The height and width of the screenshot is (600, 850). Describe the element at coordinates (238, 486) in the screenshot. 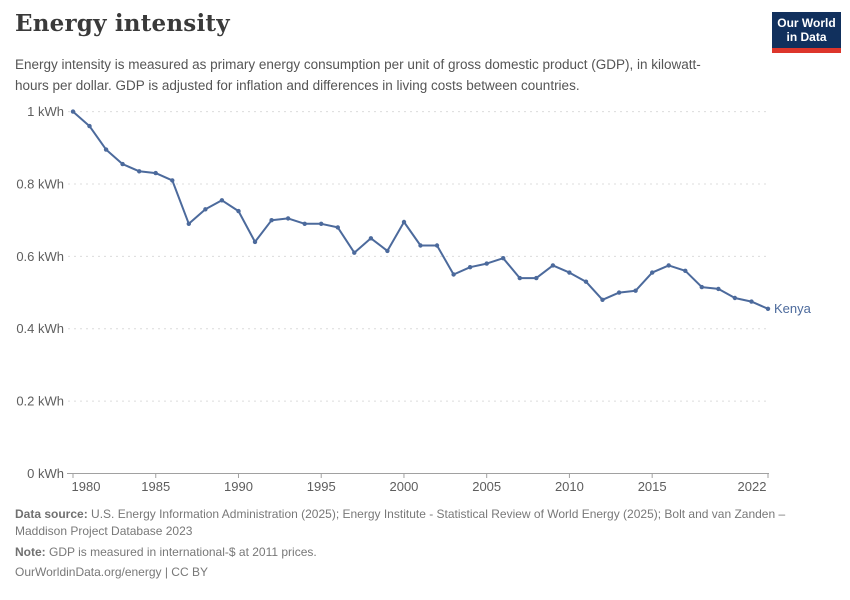

I see `x-tick-label: 1990` at that location.